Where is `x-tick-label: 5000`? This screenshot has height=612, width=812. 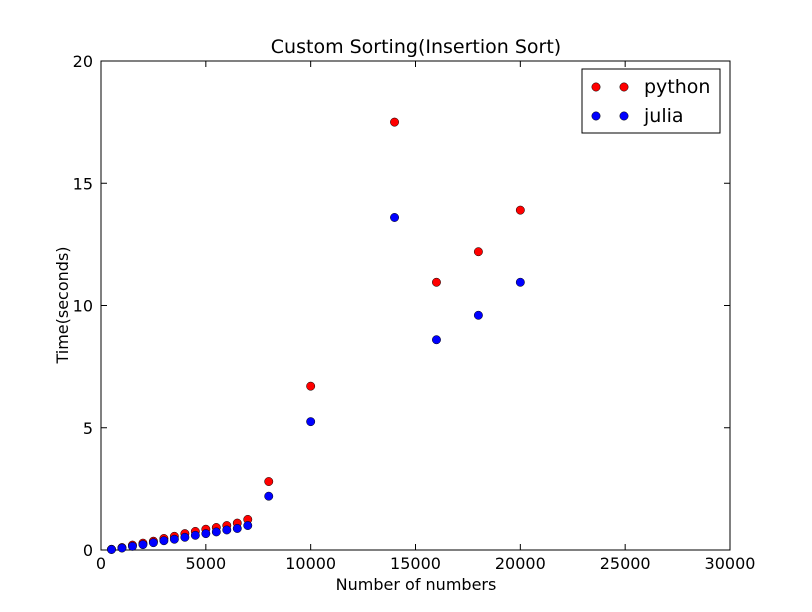
x-tick-label: 5000 is located at coordinates (205, 563).